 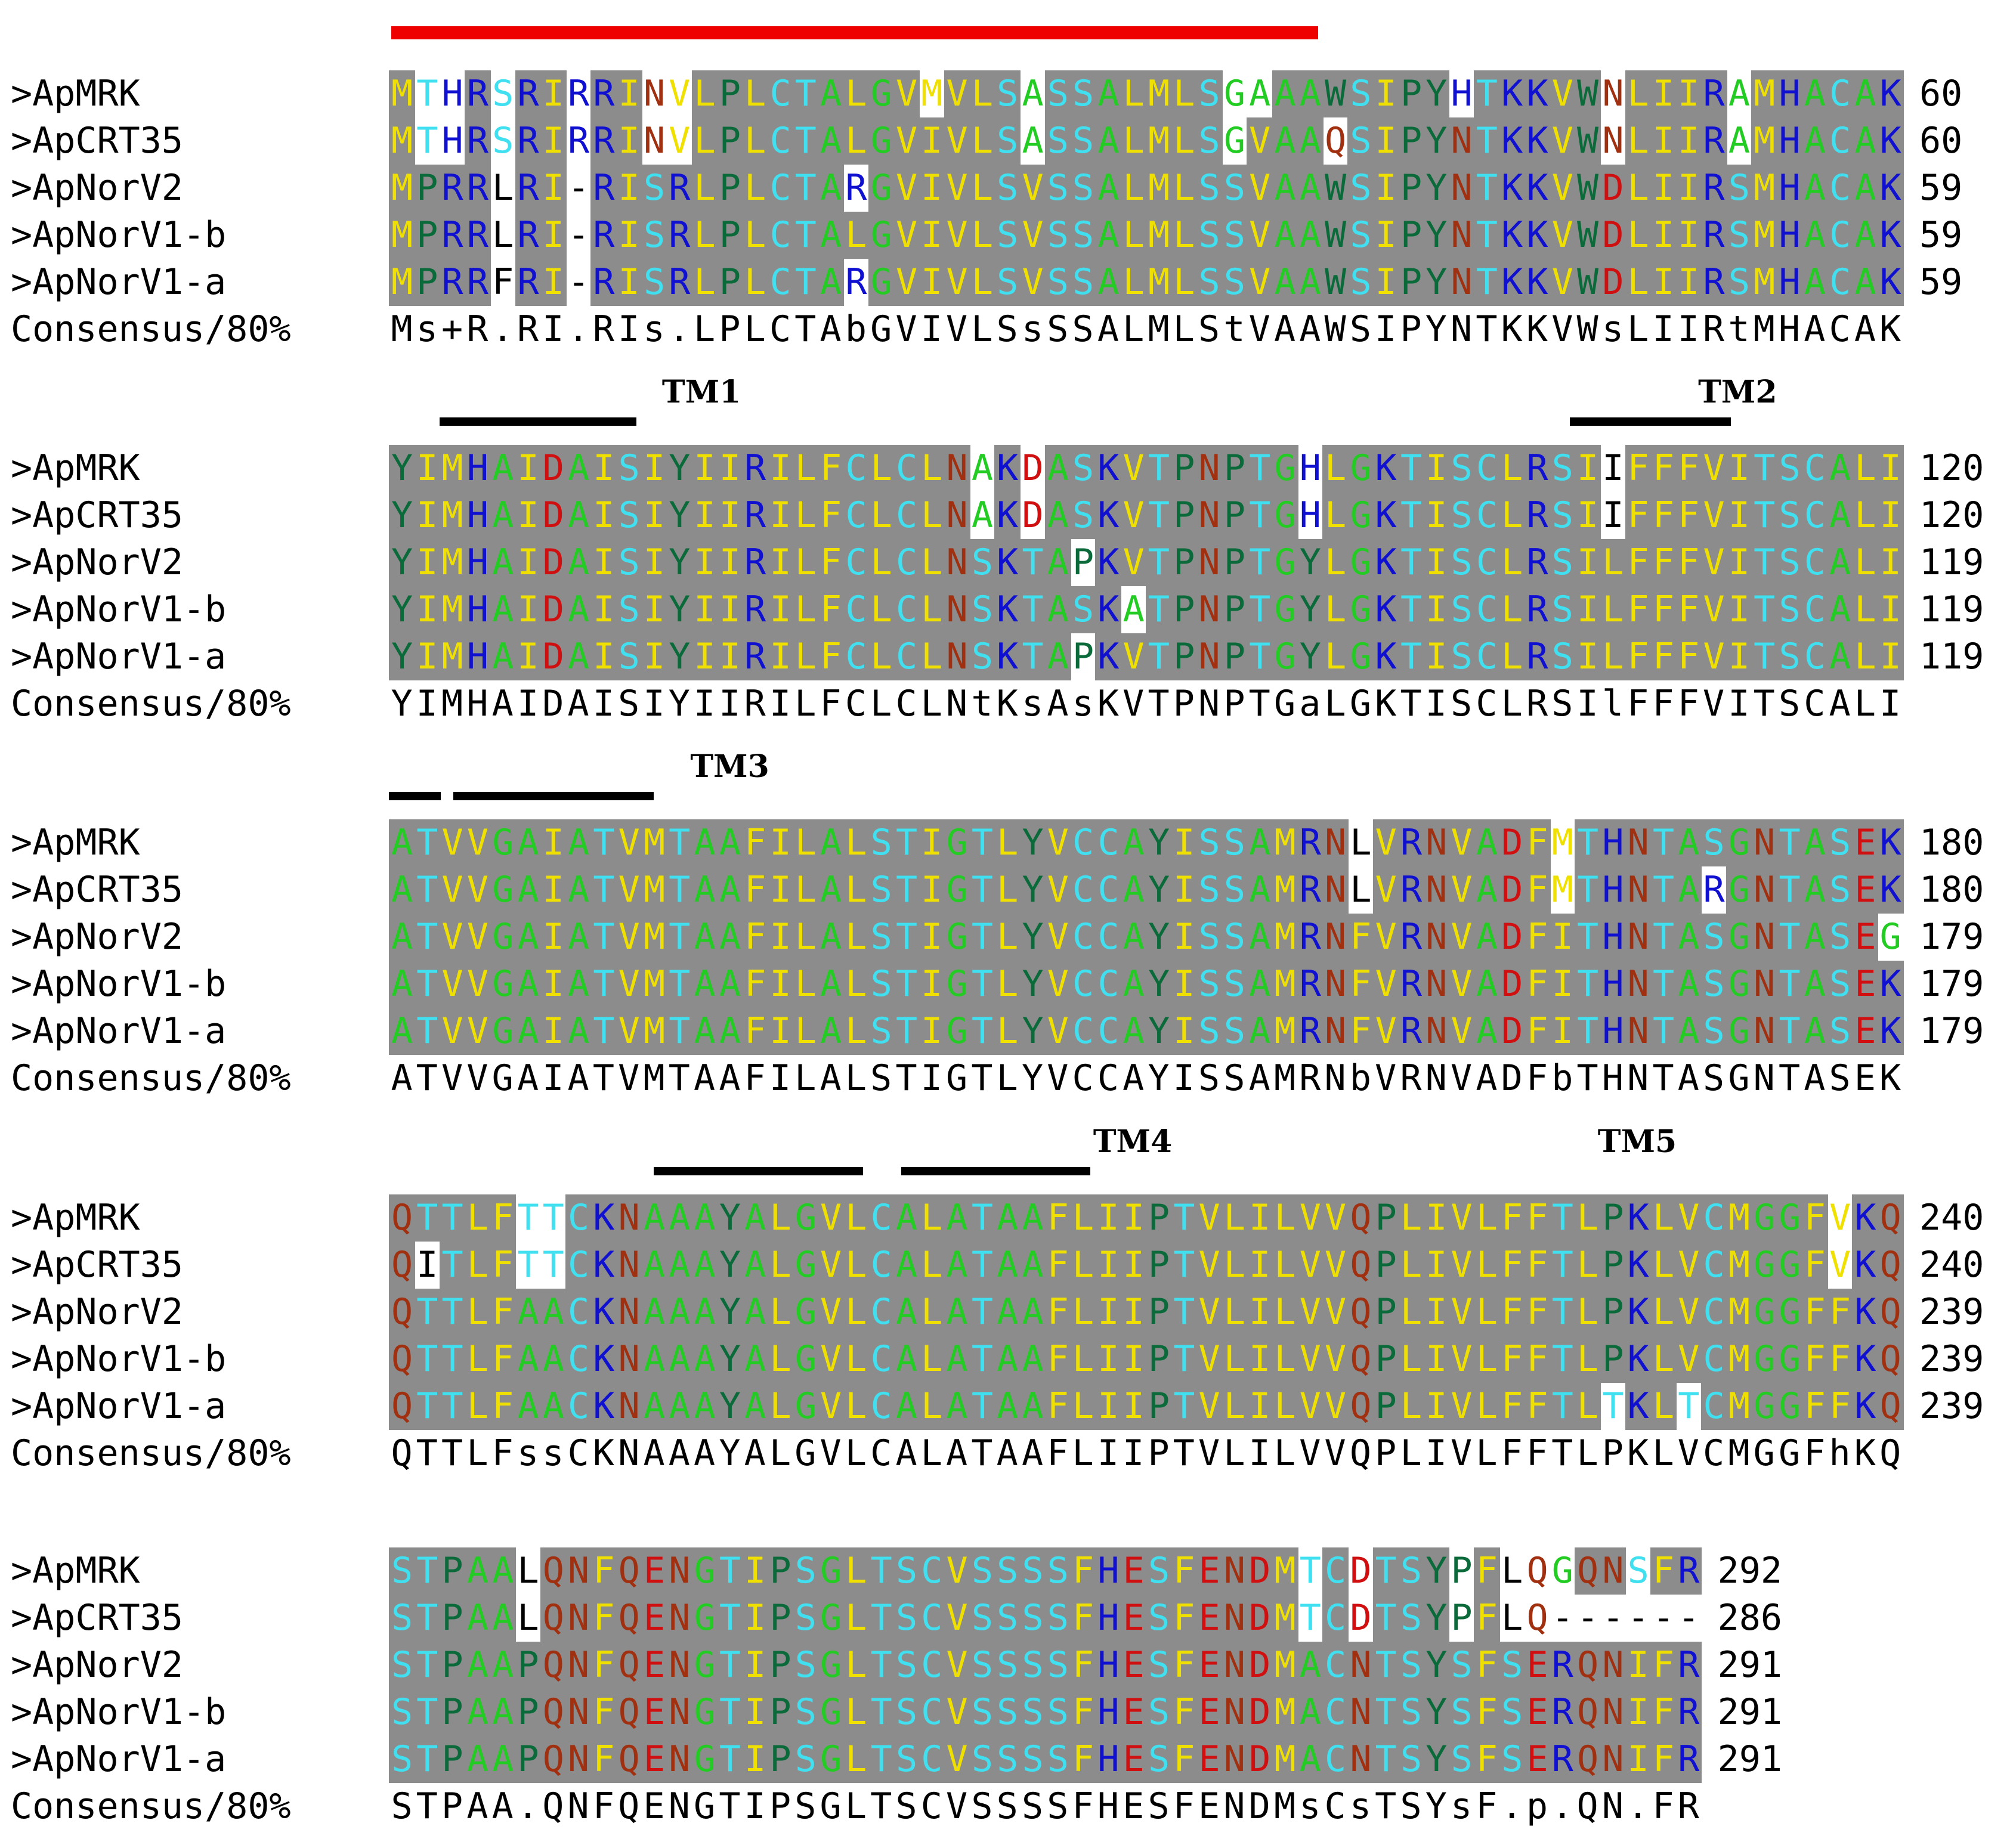 I want to click on residue: H, so click(x=1789, y=94).